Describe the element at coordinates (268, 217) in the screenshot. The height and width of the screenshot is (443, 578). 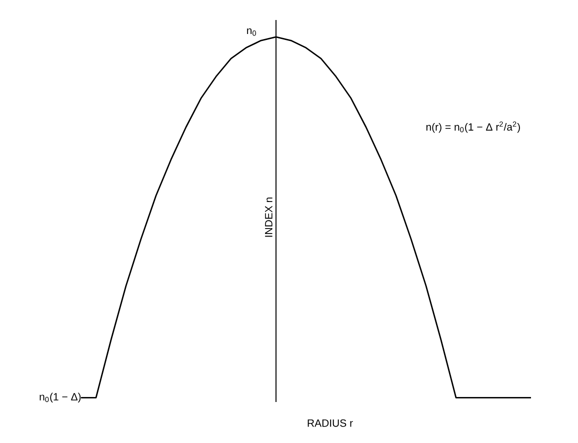
I see `y-axis-title: INDEX n` at that location.